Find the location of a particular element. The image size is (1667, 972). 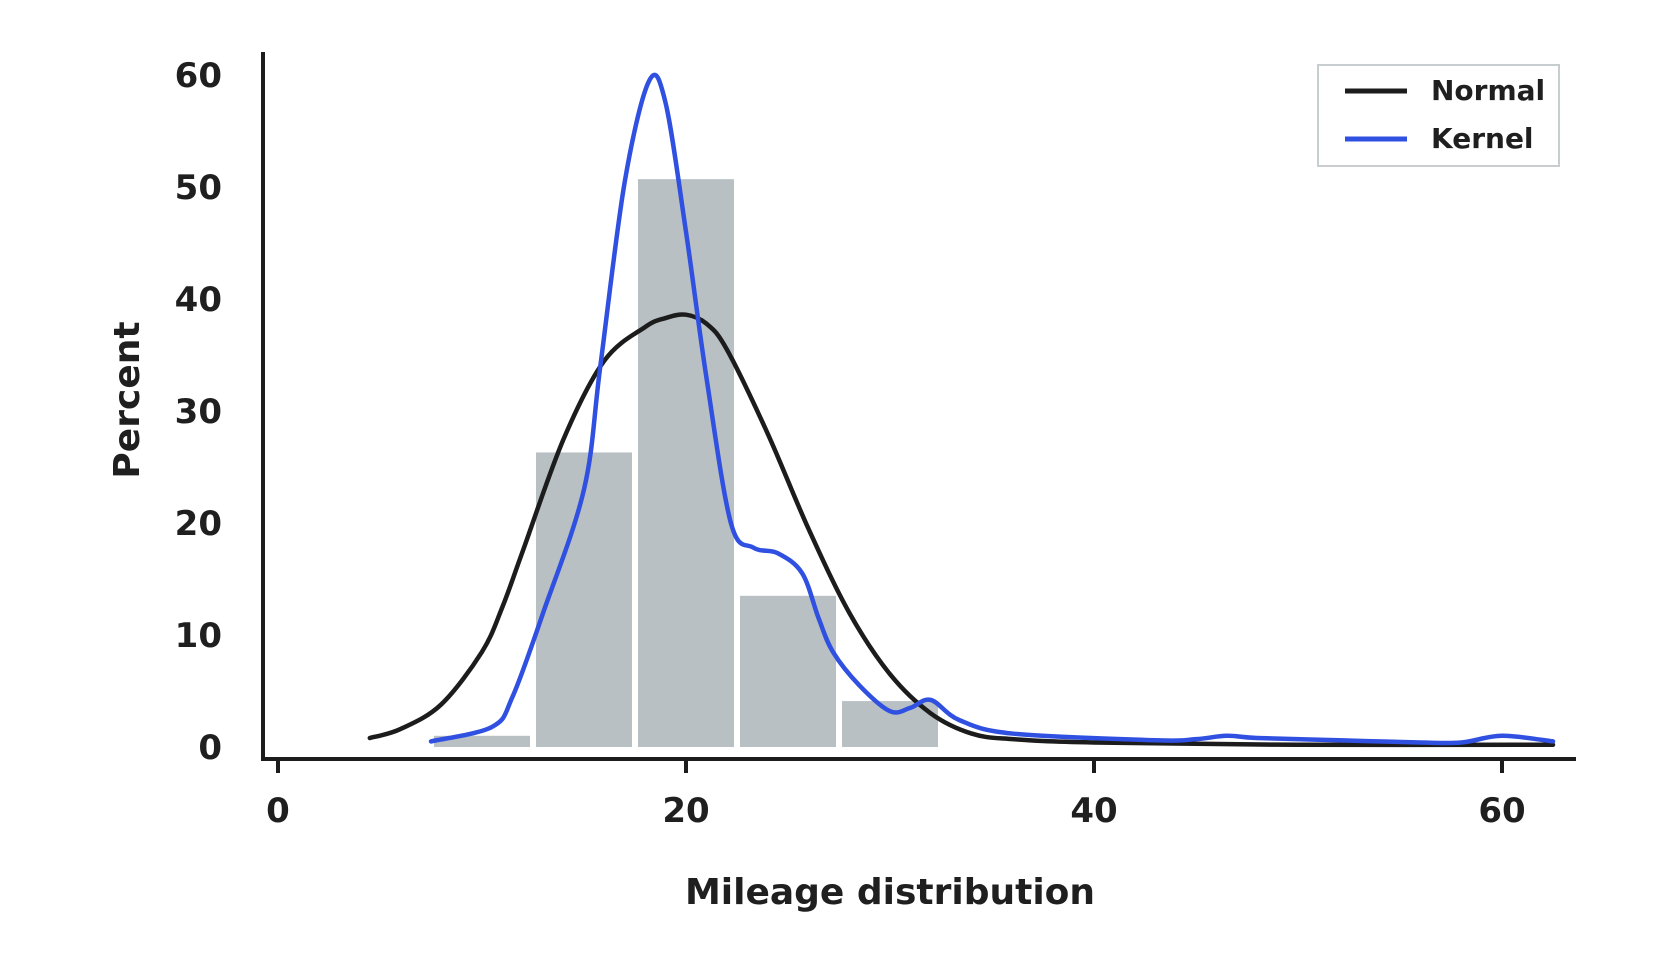

legend-label-kernel: Kernel is located at coordinates (1482, 138).